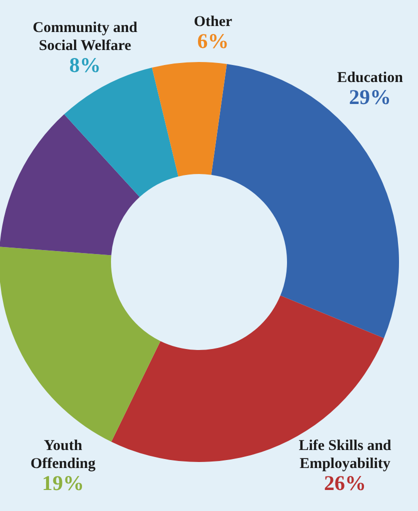 The image size is (418, 511). I want to click on slice-label: Other, so click(213, 22).